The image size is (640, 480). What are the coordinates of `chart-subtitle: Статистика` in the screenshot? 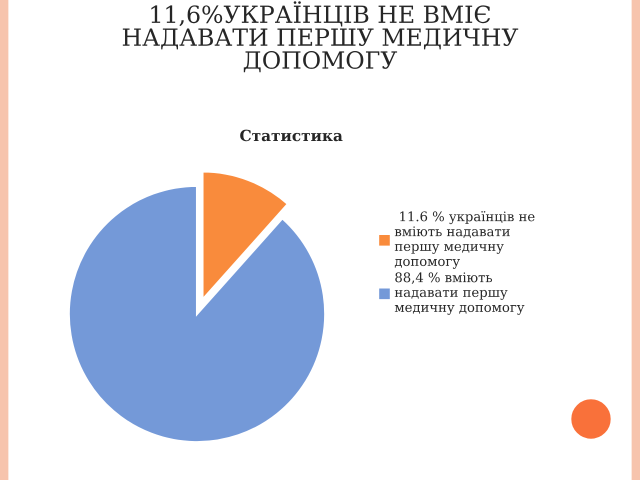 It's located at (291, 136).